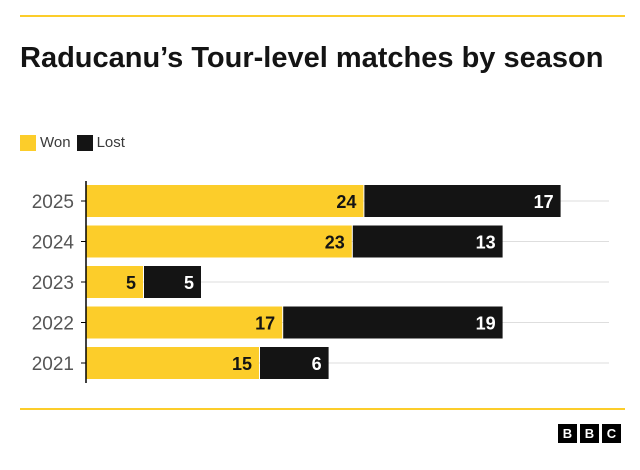 Image resolution: width=640 pixels, height=470 pixels. What do you see at coordinates (189, 283) in the screenshot?
I see `data-label-lost: 5` at bounding box center [189, 283].